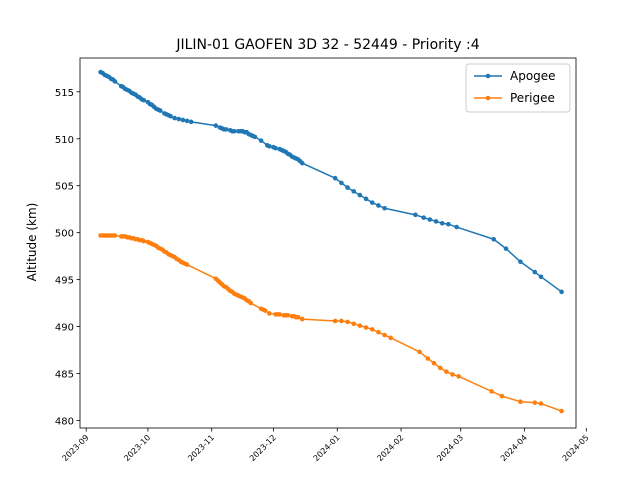 This screenshot has width=640, height=480. Describe the element at coordinates (64, 328) in the screenshot. I see `y-tick-label: 490` at that location.